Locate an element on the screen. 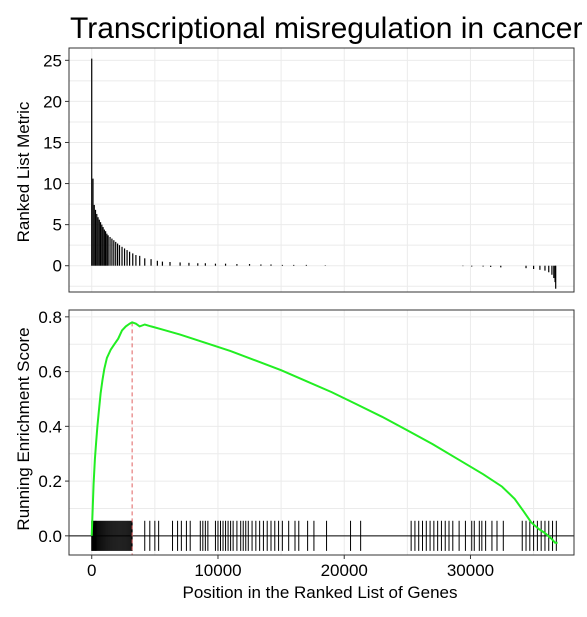 This screenshot has height=617, width=587. x-tick-label: 0 is located at coordinates (91, 570).